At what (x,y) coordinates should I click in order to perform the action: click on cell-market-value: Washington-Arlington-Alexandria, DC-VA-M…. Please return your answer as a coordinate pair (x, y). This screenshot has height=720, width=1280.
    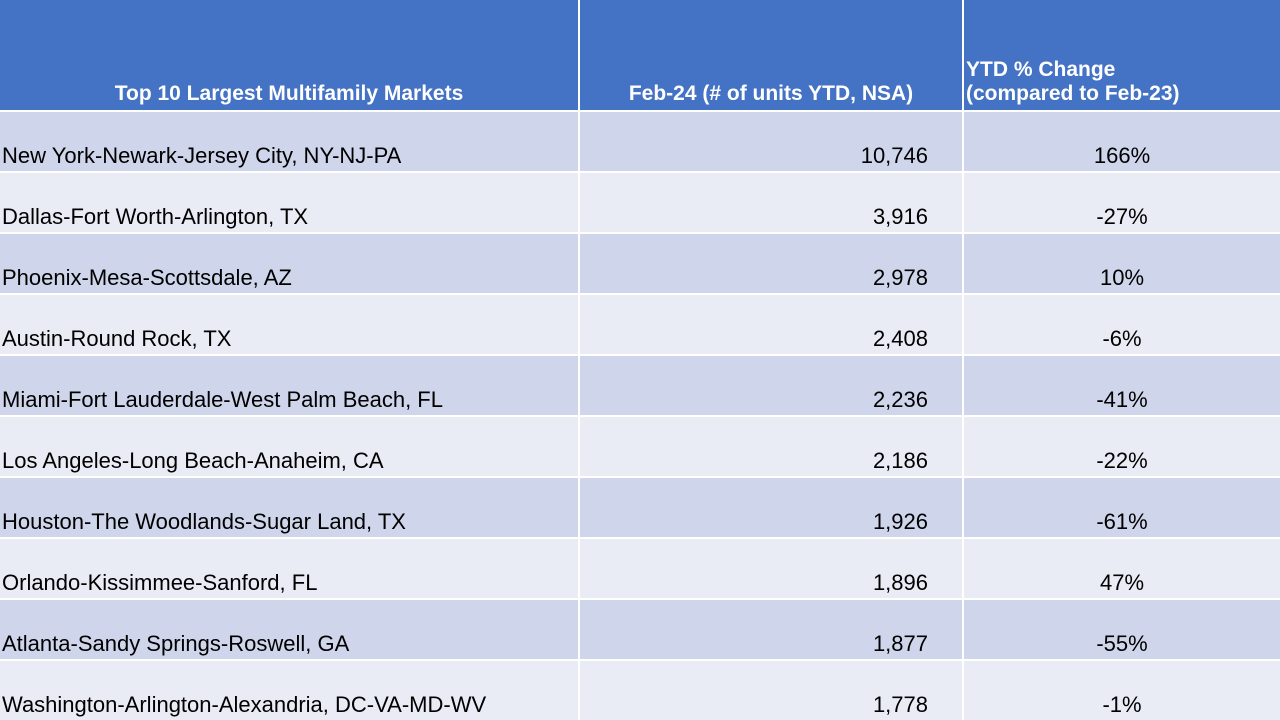
    Looking at the image, I should click on (244, 704).